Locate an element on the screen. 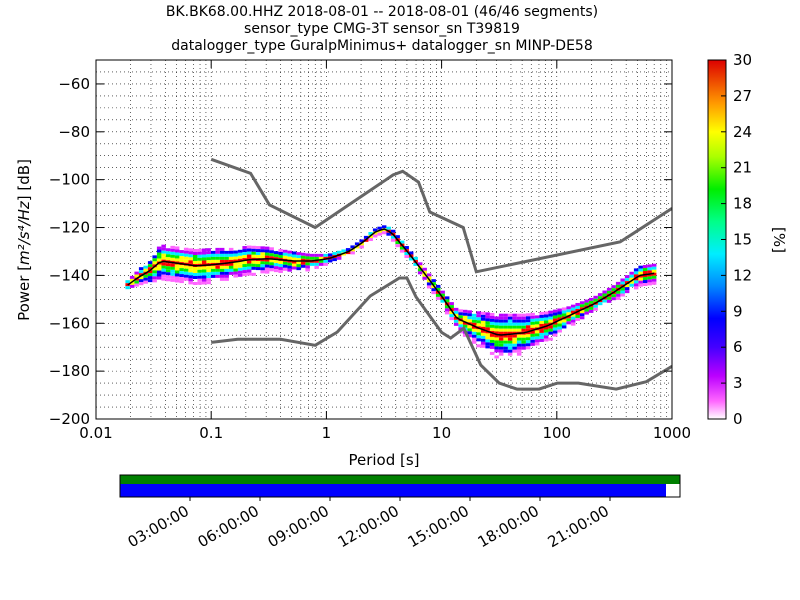 This screenshot has height=600, width=800. y-axis-label-units: m²/s⁴/Hz is located at coordinates (24, 232).